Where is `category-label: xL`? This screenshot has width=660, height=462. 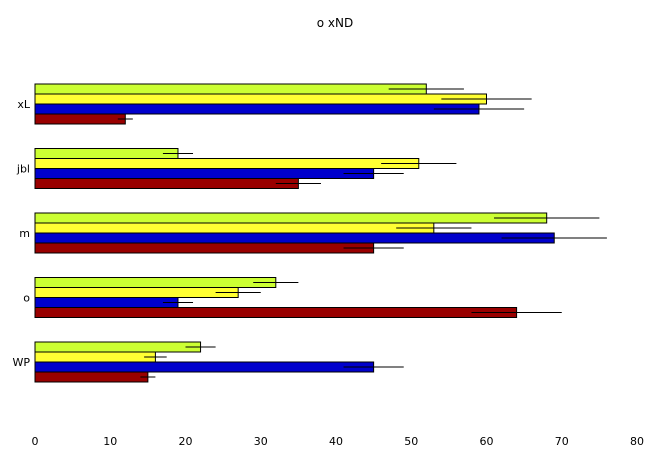 category-label: xL is located at coordinates (24, 104).